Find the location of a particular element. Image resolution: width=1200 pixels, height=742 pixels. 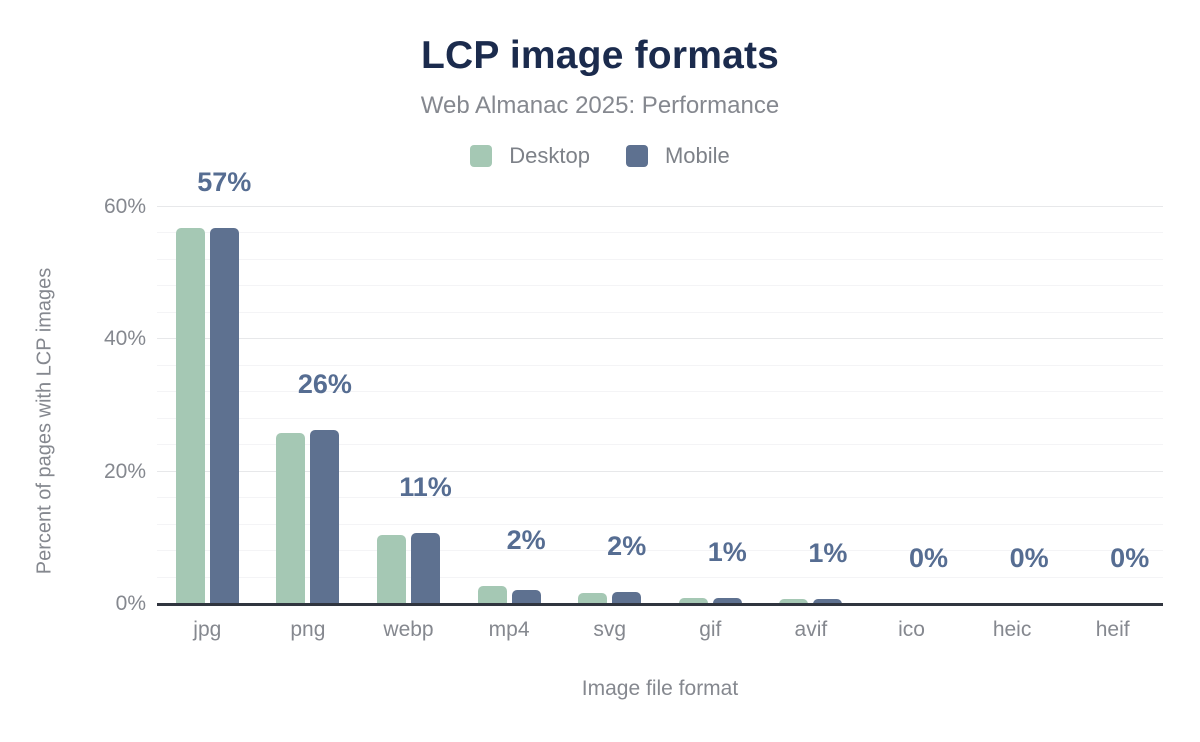

x-category-label-avif: avif is located at coordinates (811, 629).